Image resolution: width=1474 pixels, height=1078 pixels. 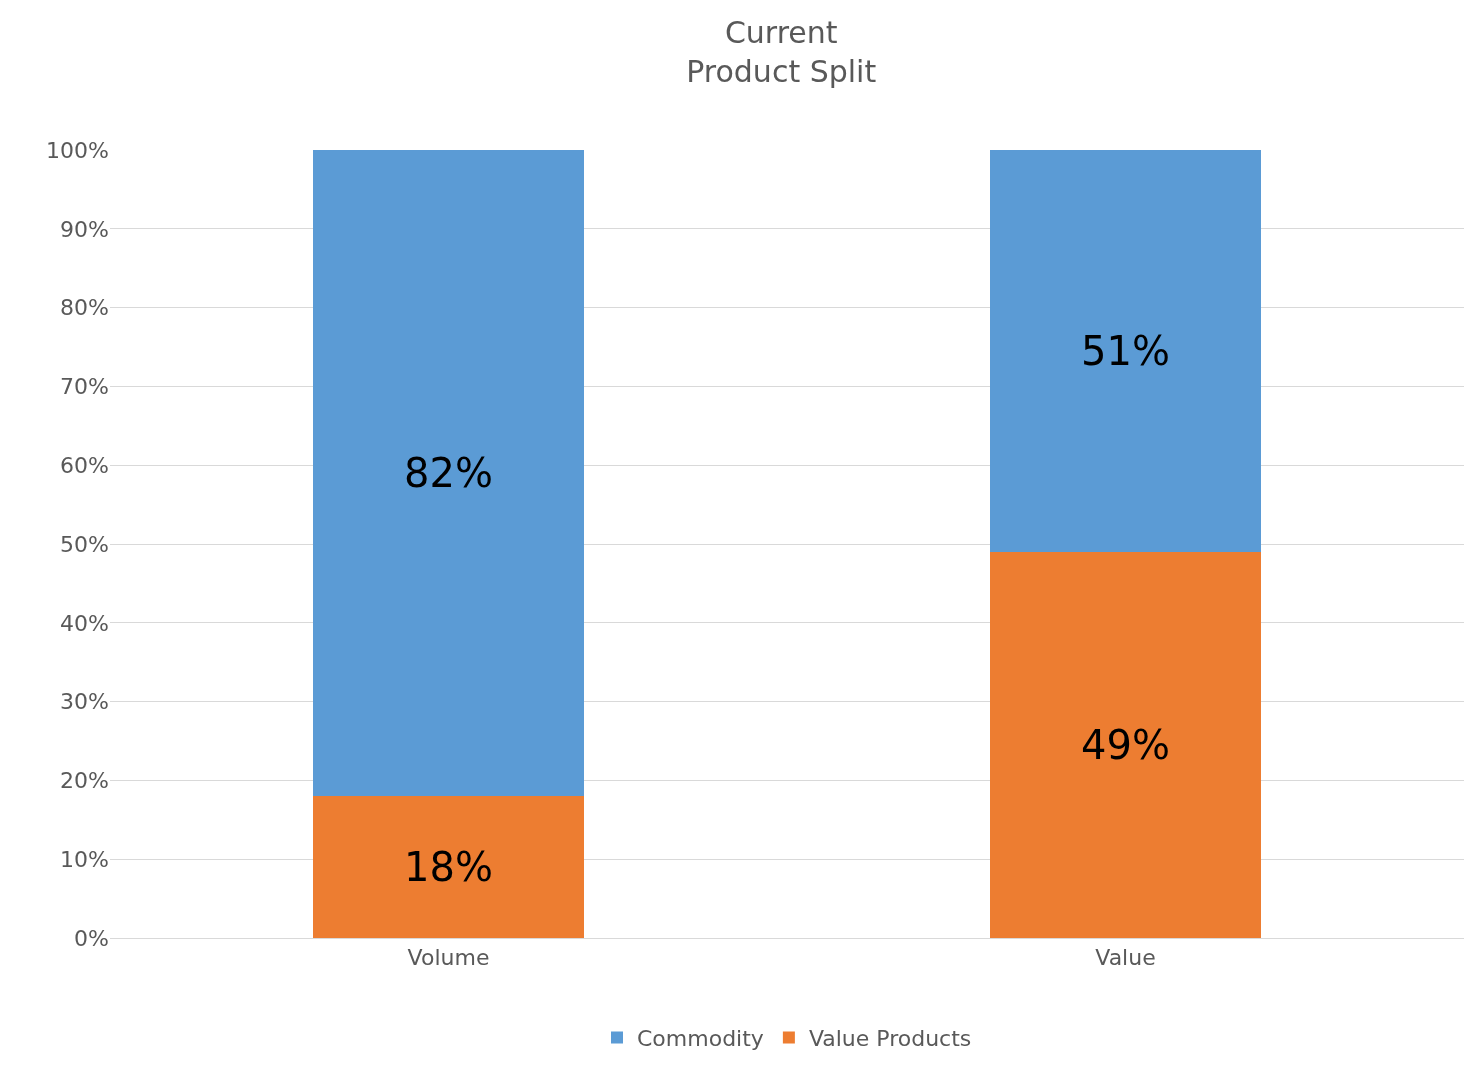 What do you see at coordinates (700, 1039) in the screenshot?
I see `legend-label: Commodity` at bounding box center [700, 1039].